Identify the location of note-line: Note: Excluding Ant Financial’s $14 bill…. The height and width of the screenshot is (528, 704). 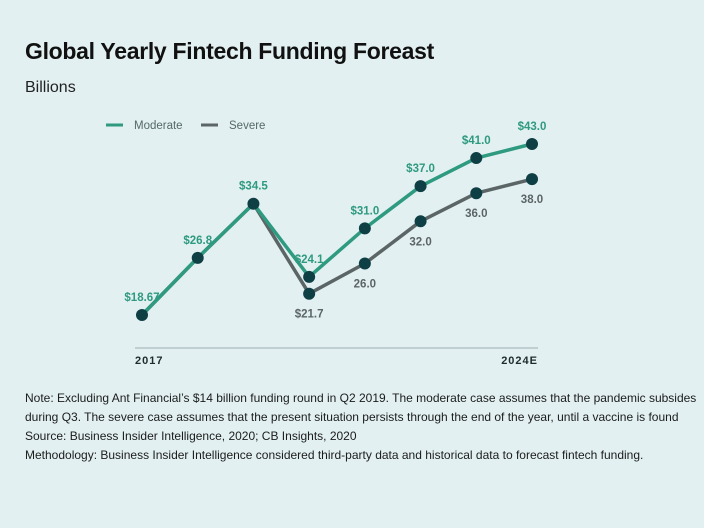
(361, 398).